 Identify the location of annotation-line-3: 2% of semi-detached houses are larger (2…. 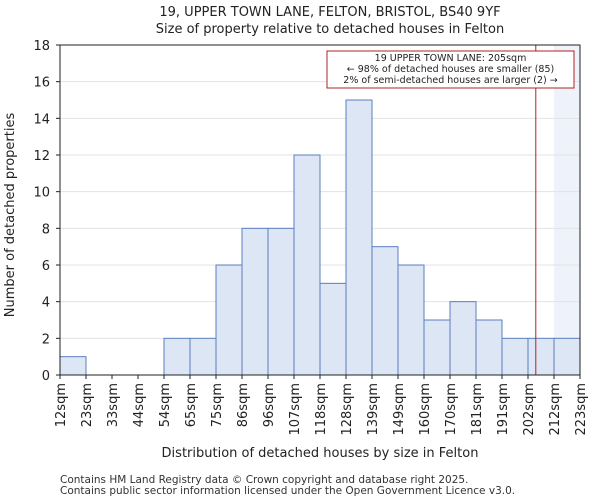
(450, 80).